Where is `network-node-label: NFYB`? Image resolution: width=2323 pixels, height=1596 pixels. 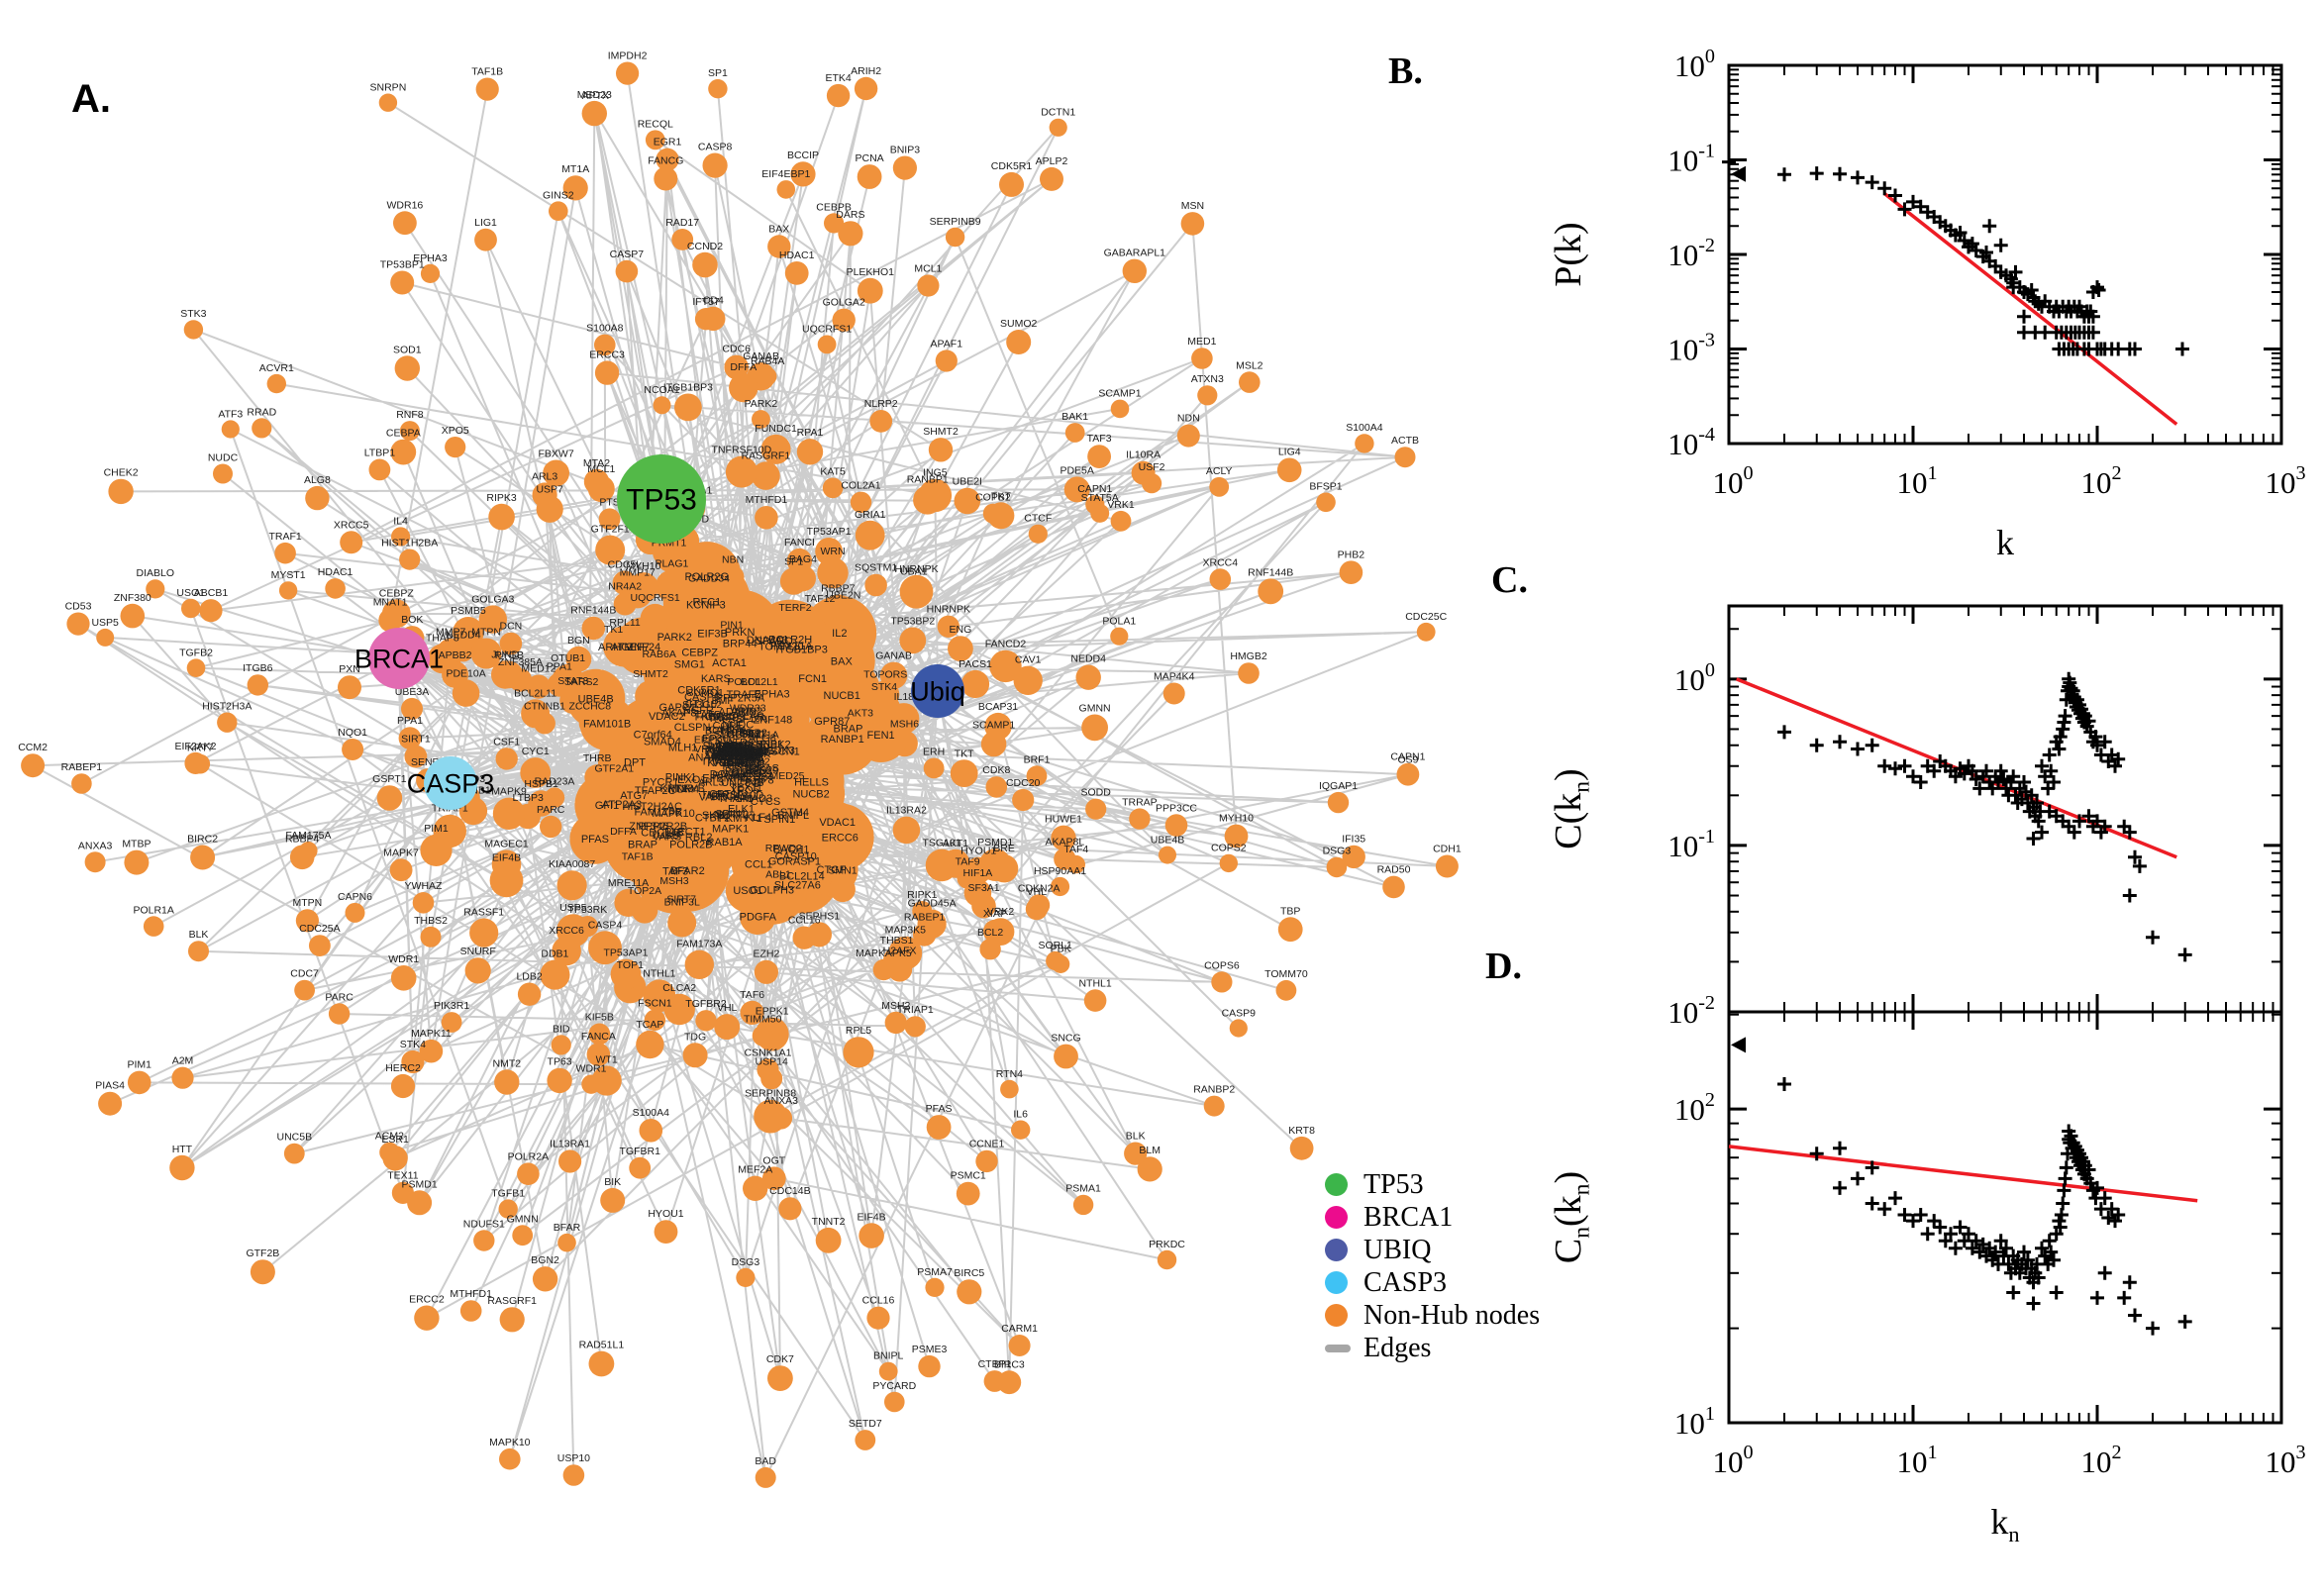
network-node-label: NFYB is located at coordinates (690, 789).